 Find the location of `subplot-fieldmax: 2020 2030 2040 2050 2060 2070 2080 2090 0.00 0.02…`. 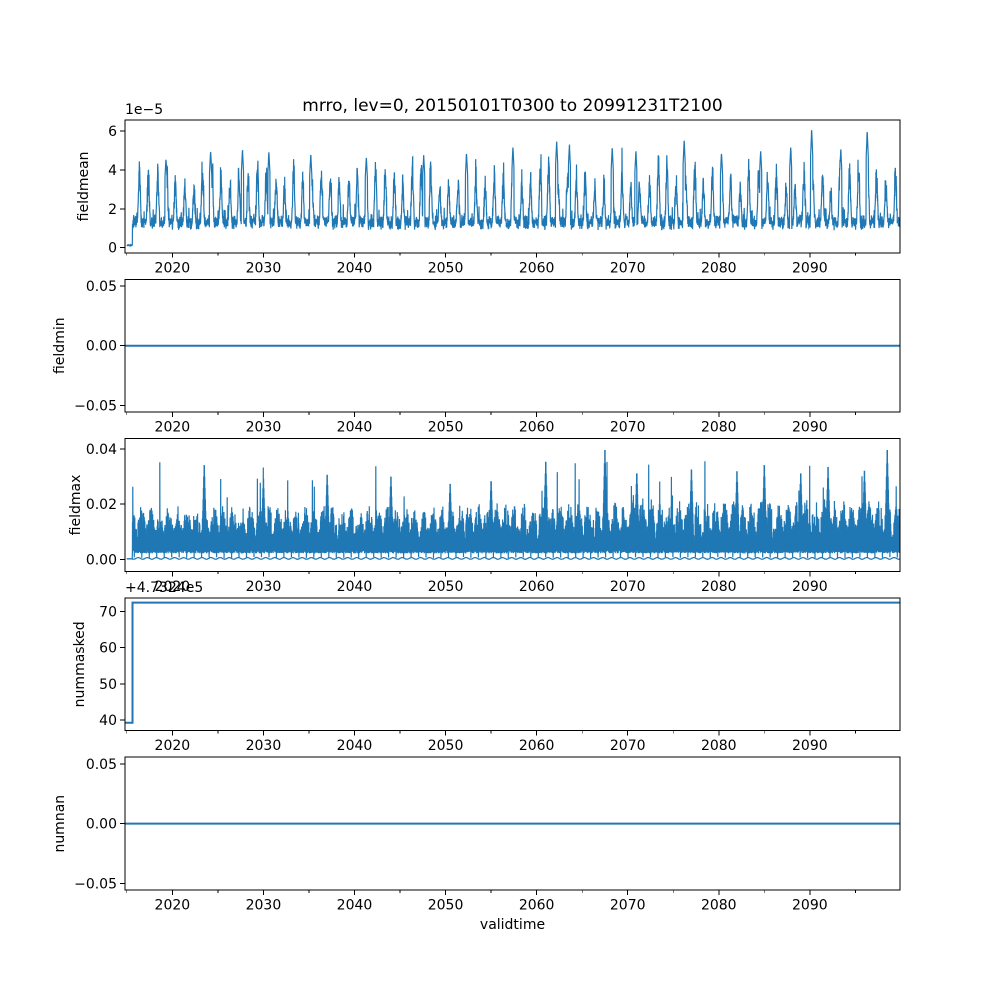

subplot-fieldmax: 2020 2030 2040 2050 2060 2070 2080 2090 0.00 0.02… is located at coordinates (493, 516).